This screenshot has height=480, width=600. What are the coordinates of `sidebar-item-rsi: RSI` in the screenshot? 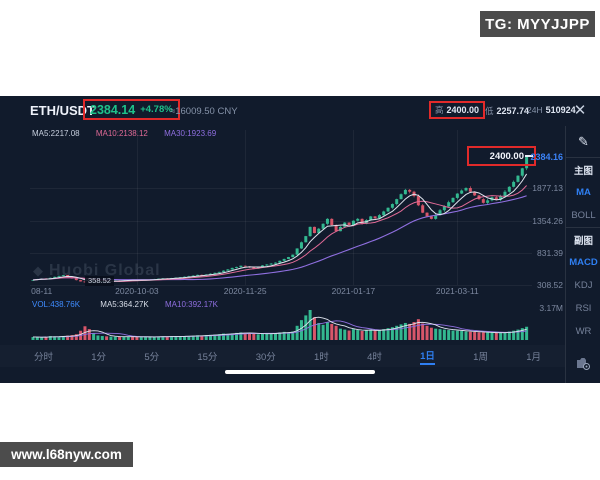 It's located at (583, 308).